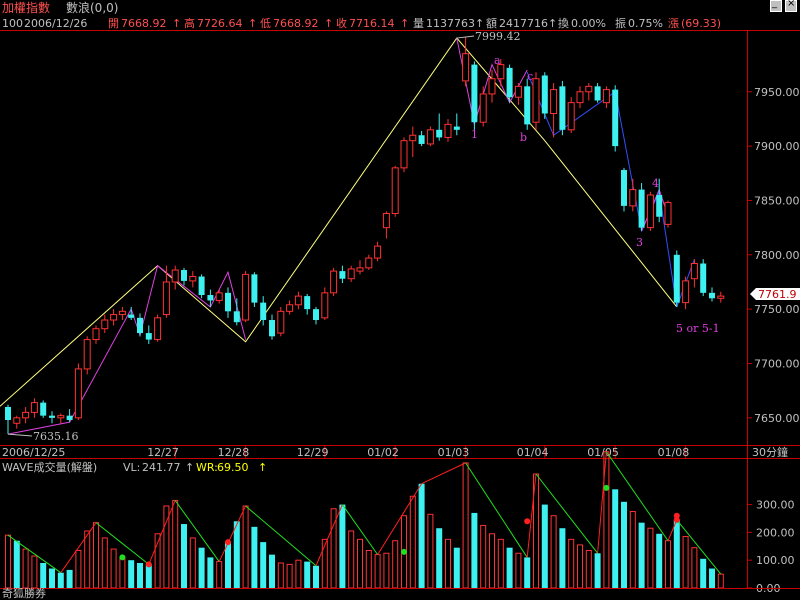 Image resolution: width=800 pixels, height=600 pixels. Describe the element at coordinates (465, 37) in the screenshot. I see `peak-label-leader` at that location.